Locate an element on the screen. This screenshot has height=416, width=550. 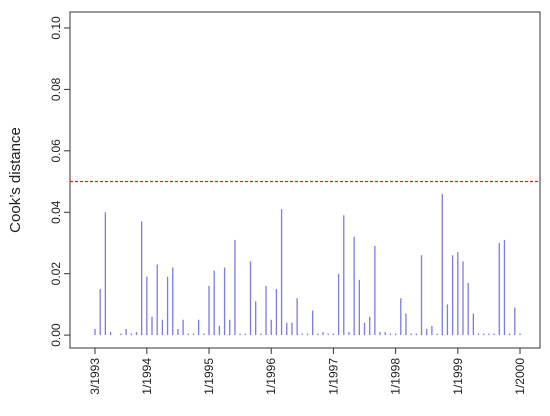
x-tick-label: 1/1997 is located at coordinates (333, 376).